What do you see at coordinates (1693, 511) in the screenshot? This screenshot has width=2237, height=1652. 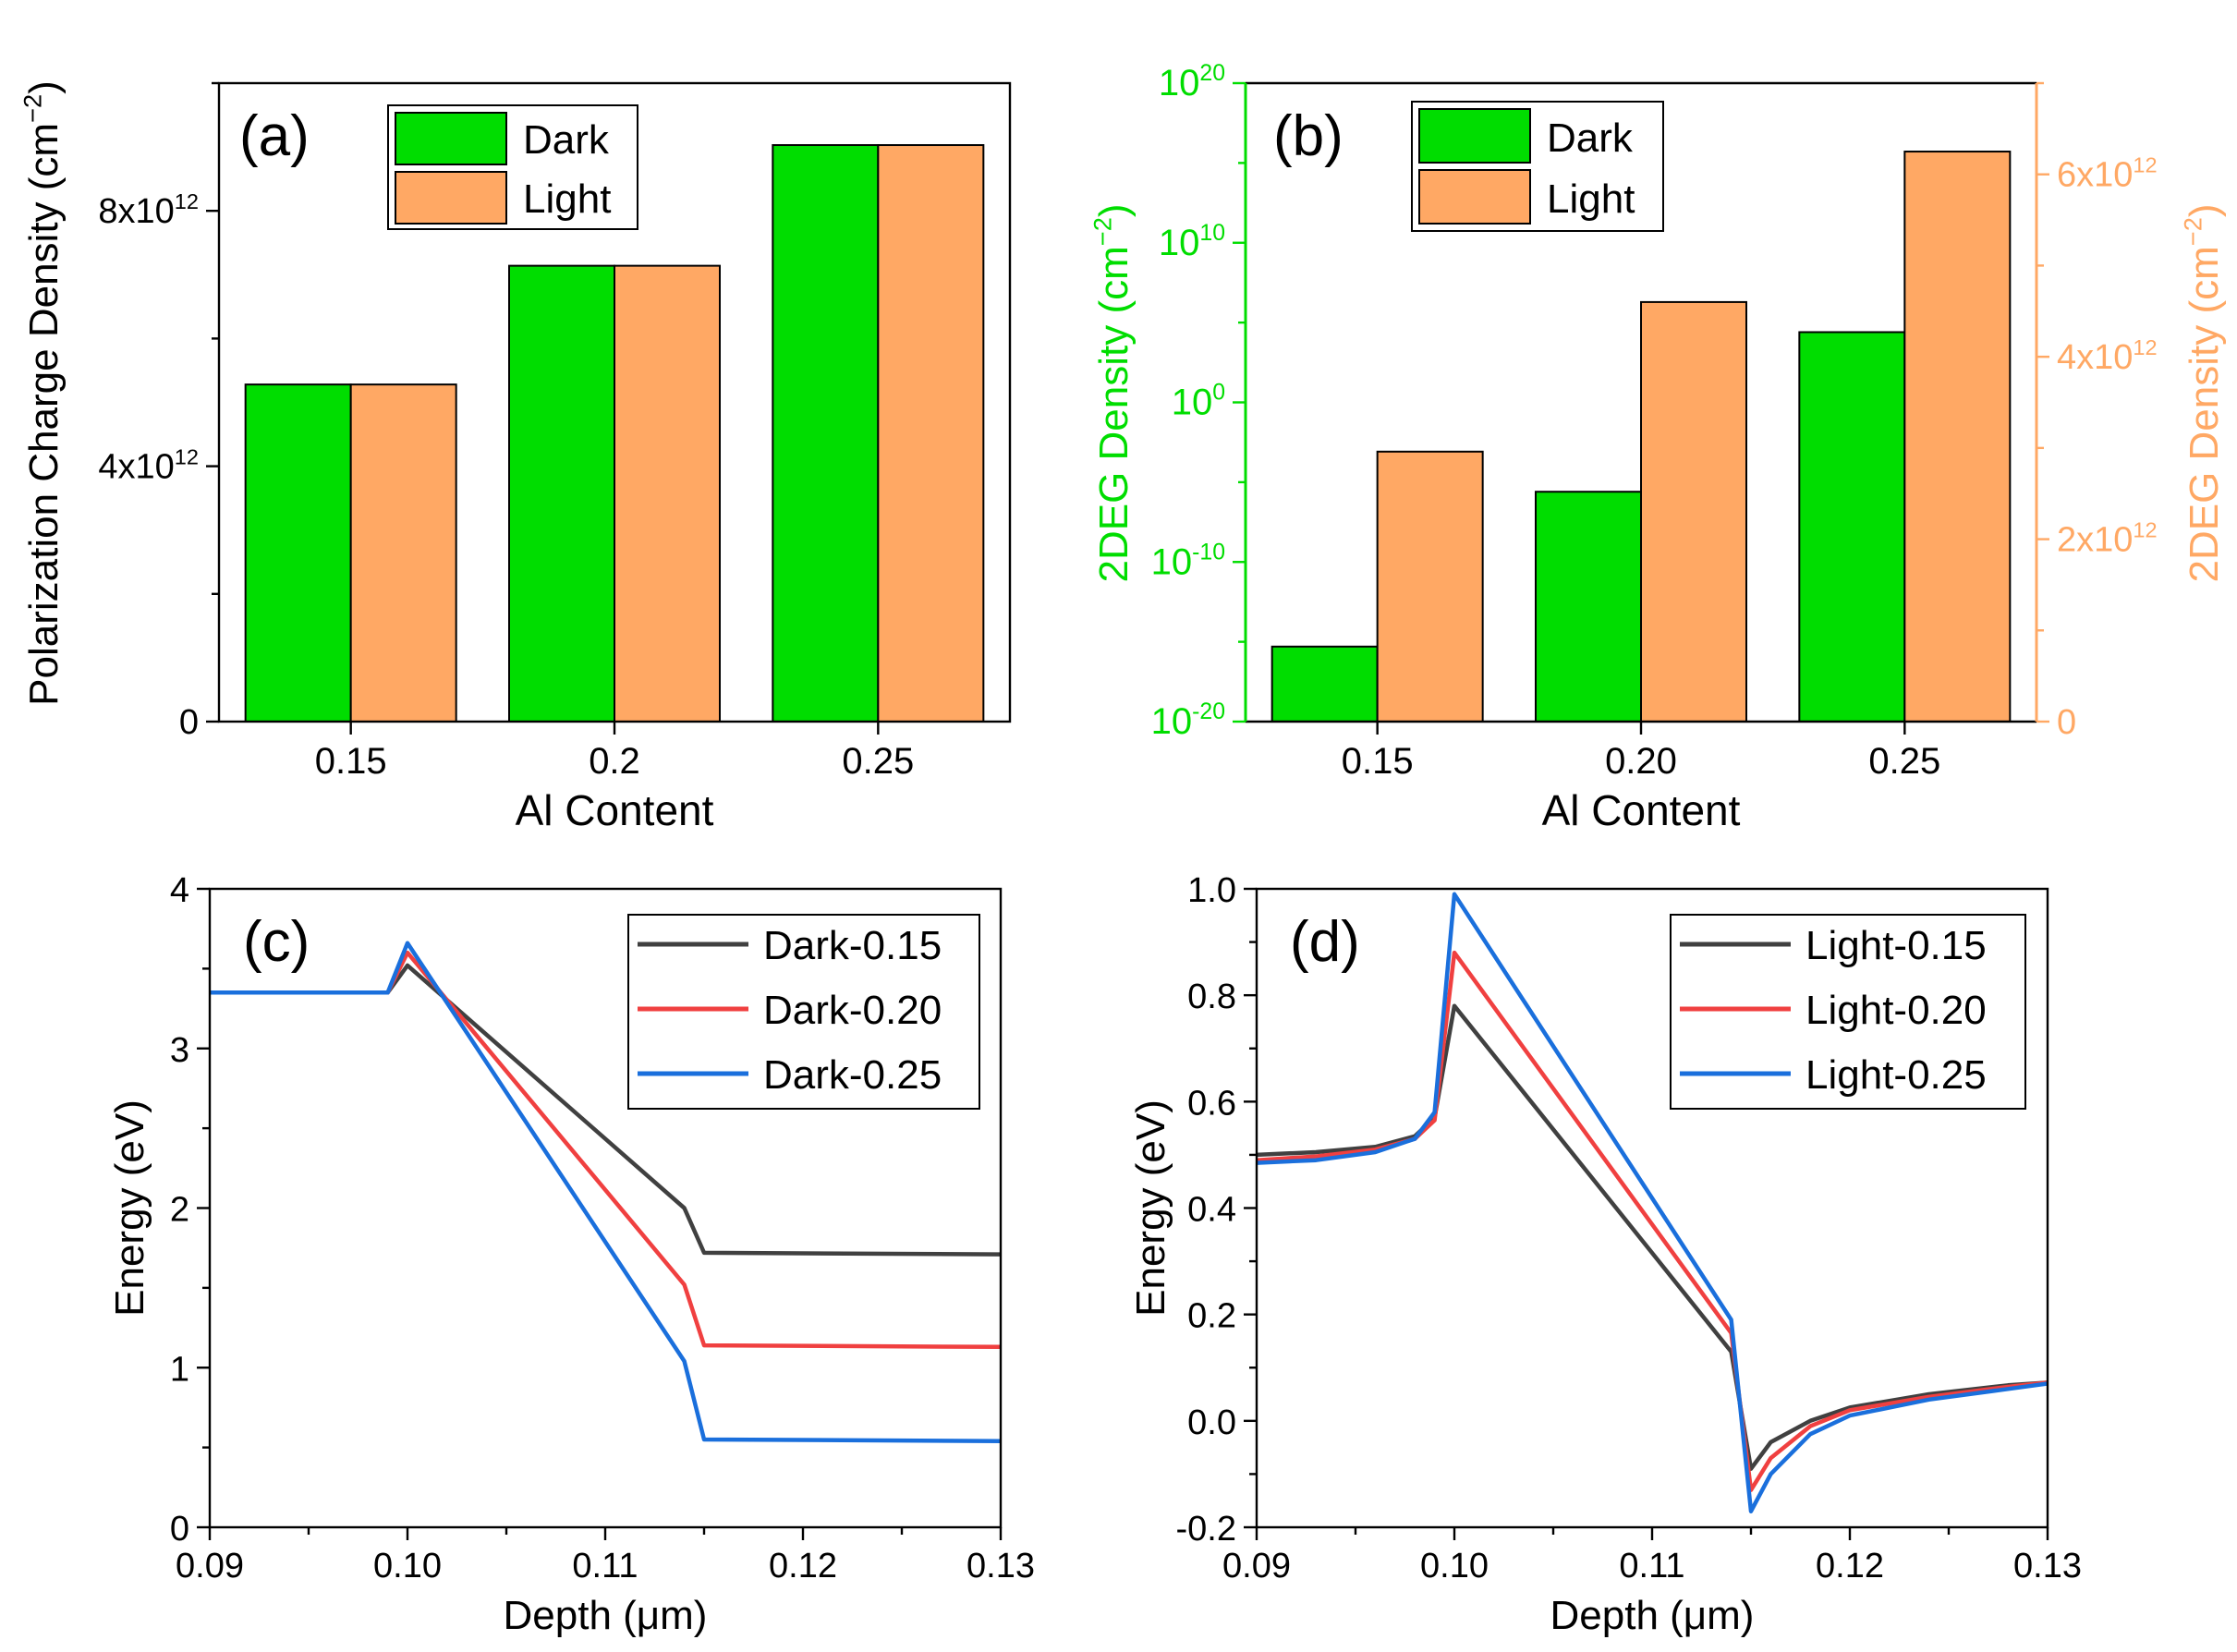 I see `bar-light-0.20` at bounding box center [1693, 511].